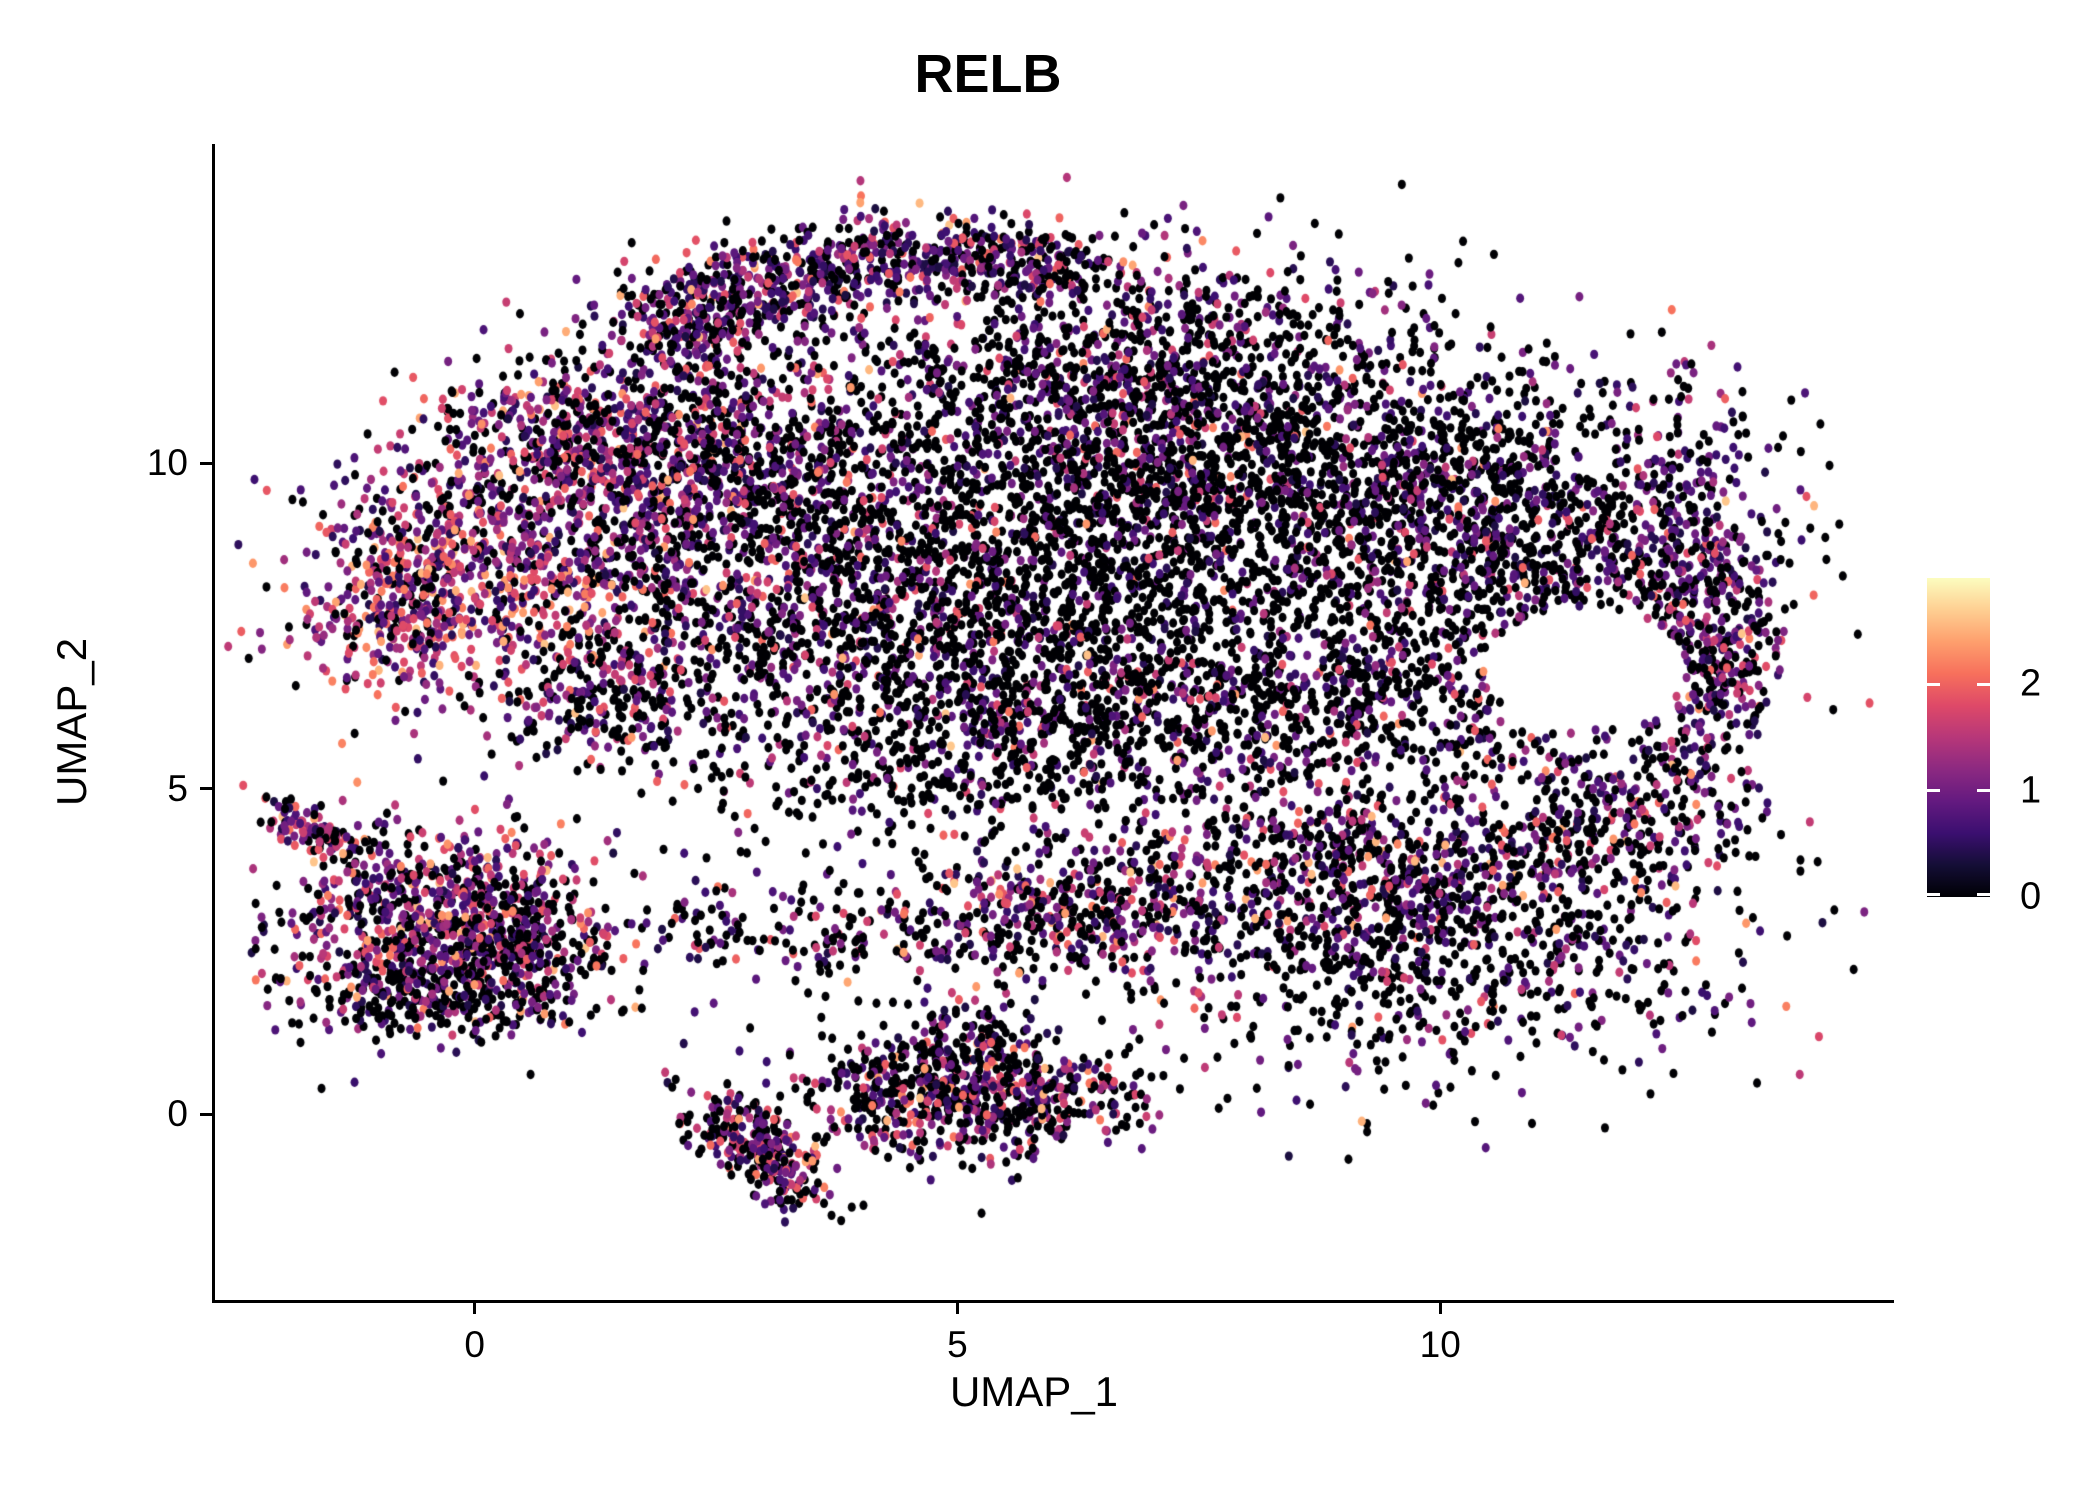  Describe the element at coordinates (957, 1344) in the screenshot. I see `x-axis-tick-label: 5` at that location.